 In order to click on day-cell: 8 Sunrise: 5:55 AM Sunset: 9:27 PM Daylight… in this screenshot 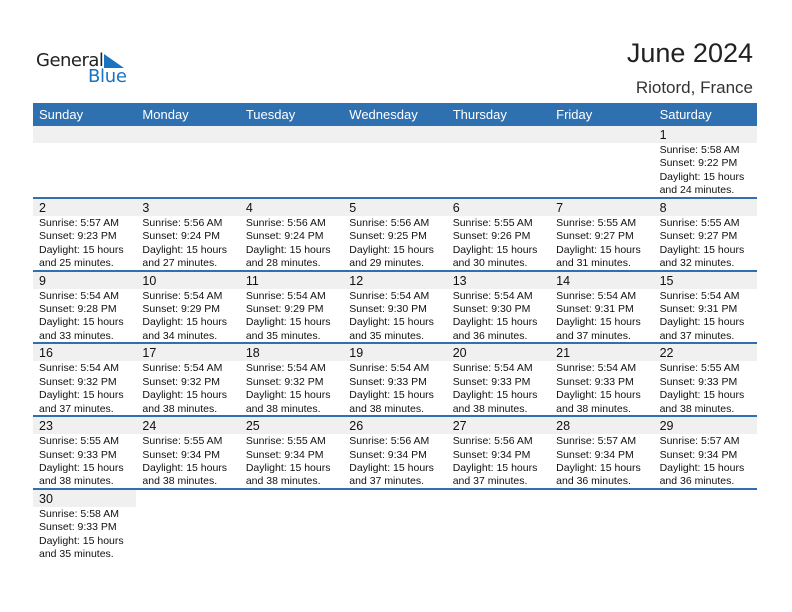, I will do `click(705, 235)`.